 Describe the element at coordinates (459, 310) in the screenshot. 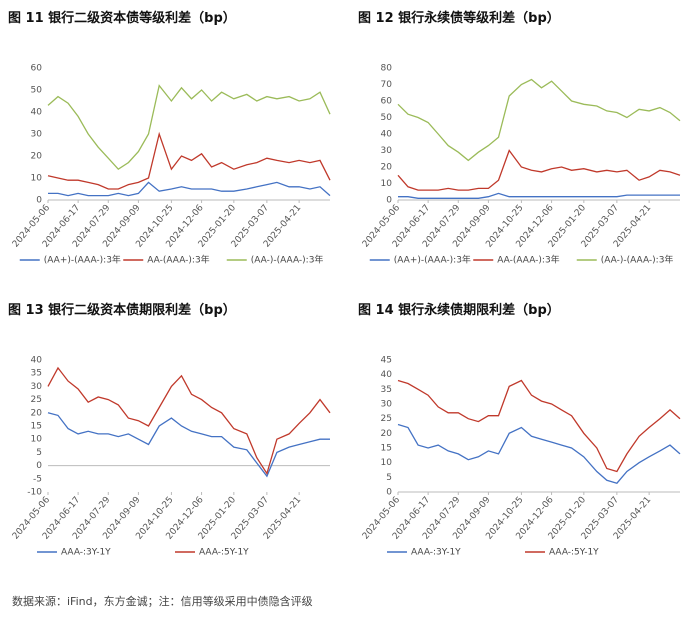

I see `chart-title: 图 14 银行永续债期限利差（bp）` at that location.